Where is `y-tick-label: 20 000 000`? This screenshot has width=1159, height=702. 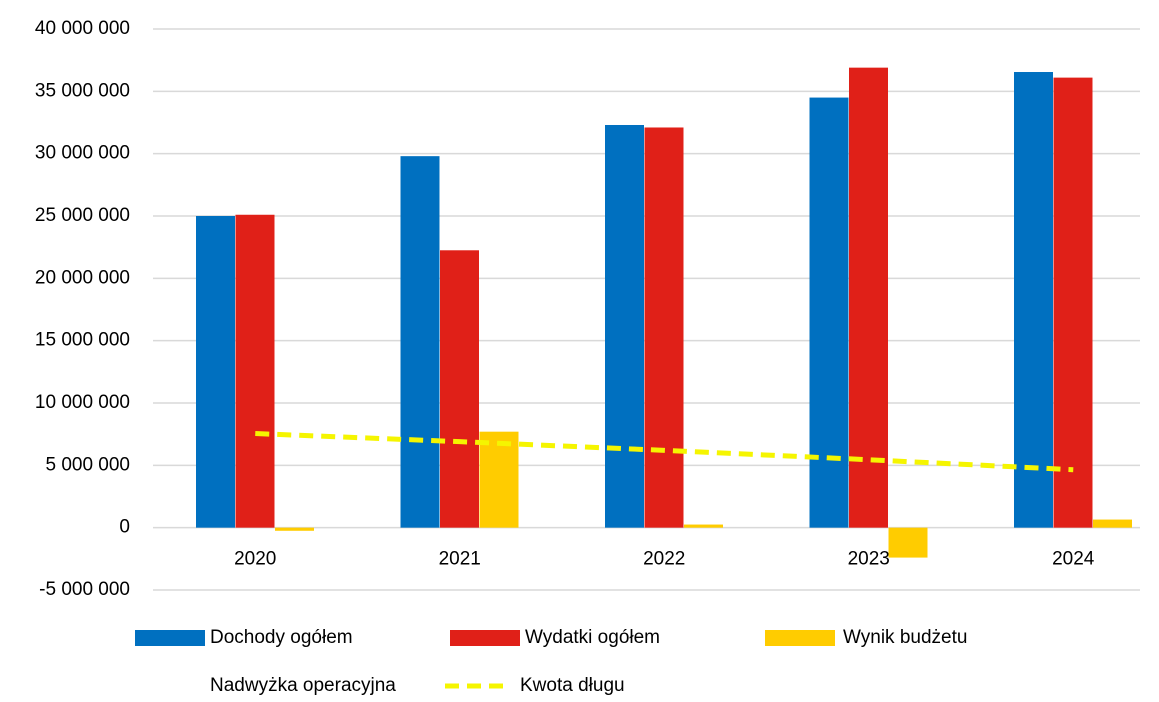
y-tick-label: 20 000 000 is located at coordinates (82, 277).